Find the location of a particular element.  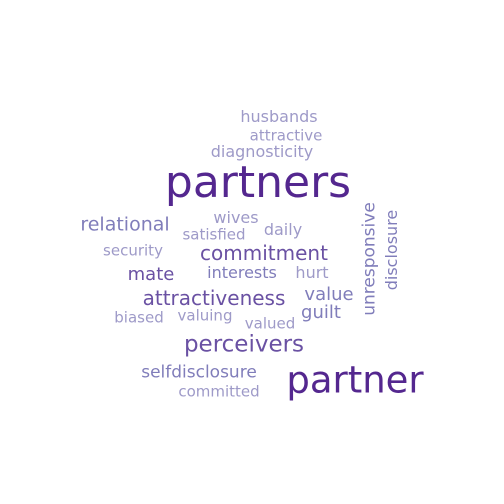

word-committed: committed is located at coordinates (219, 391).